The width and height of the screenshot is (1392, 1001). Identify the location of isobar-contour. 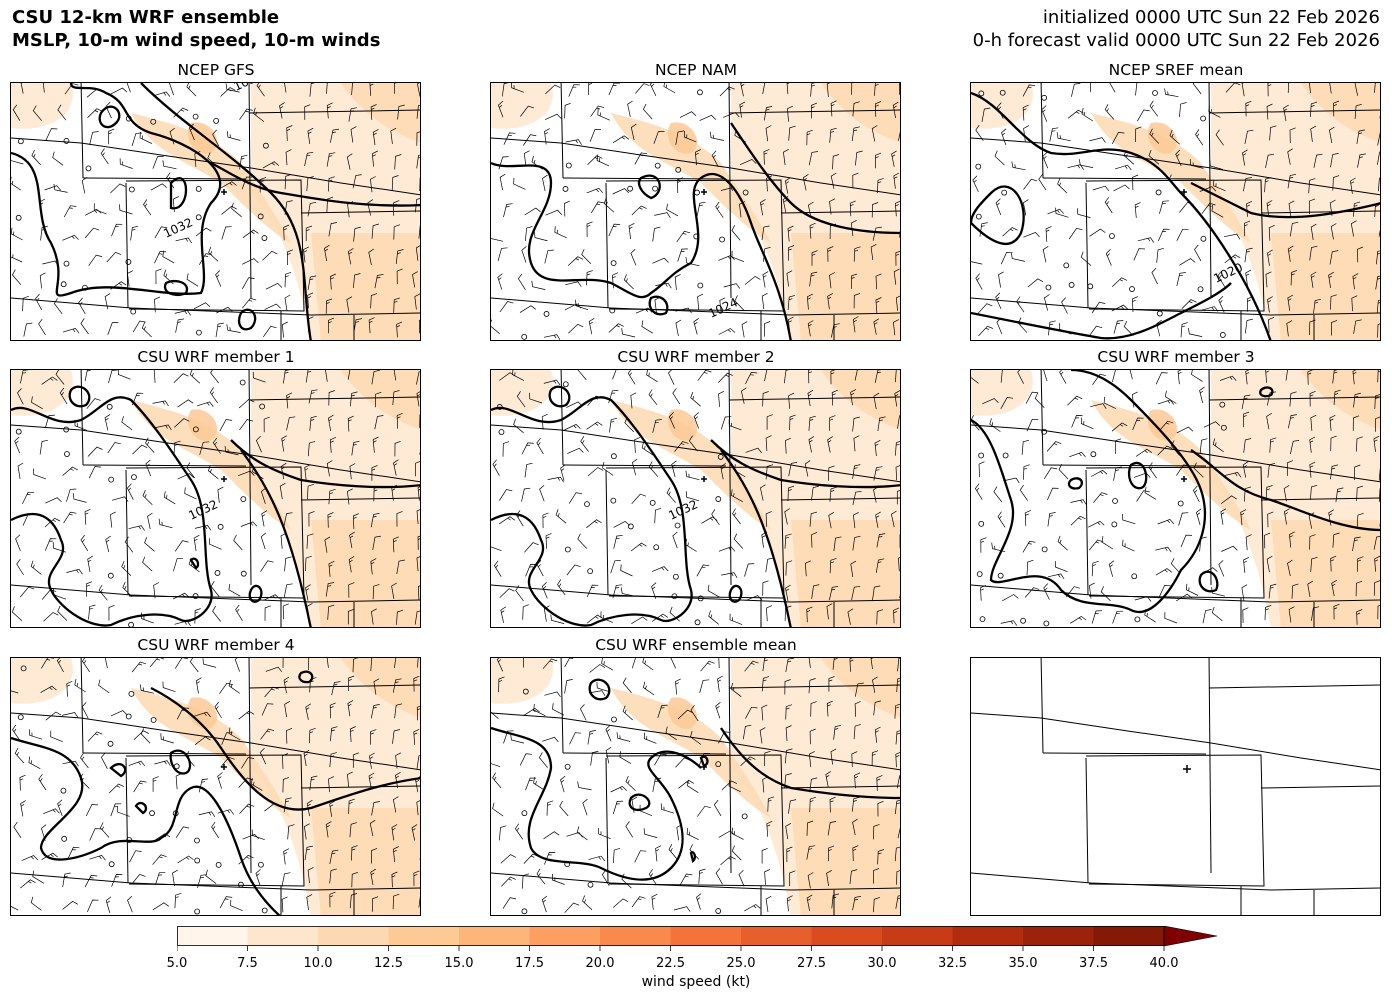
(639, 802).